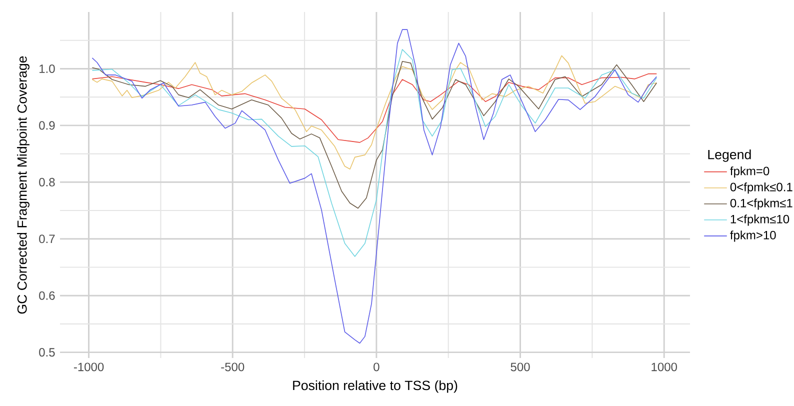 The width and height of the screenshot is (794, 406). Describe the element at coordinates (375, 108) in the screenshot. I see `line-series` at that location.